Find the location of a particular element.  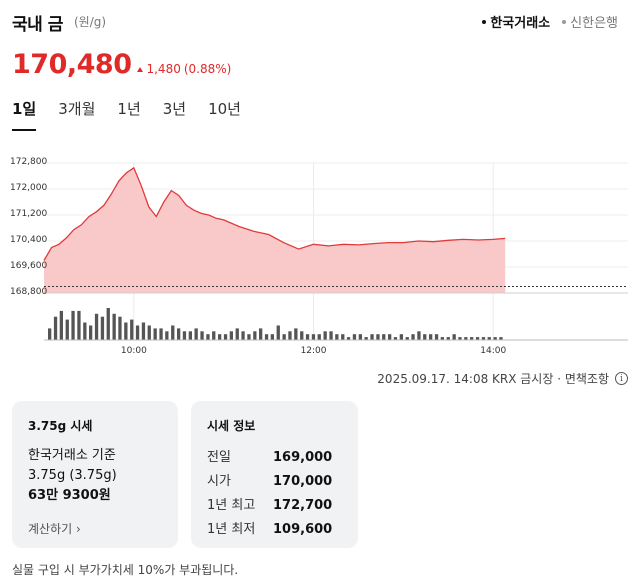

source-selector: 한국거래소 신한은행 is located at coordinates (550, 21).